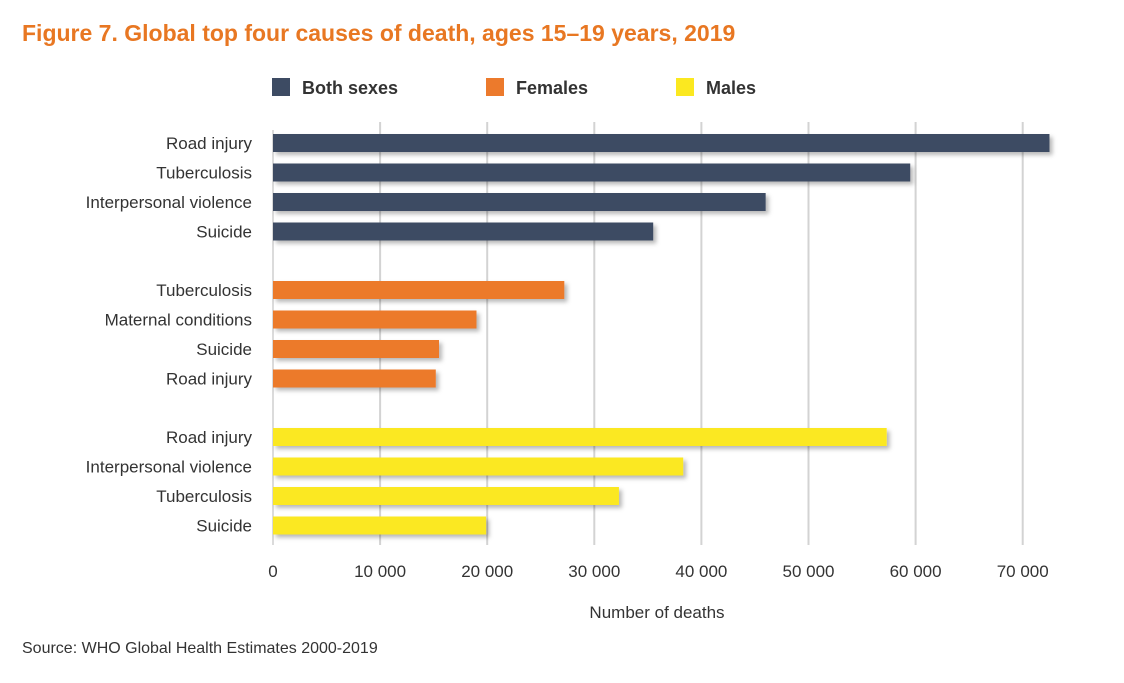 This screenshot has height=683, width=1124. Describe the element at coordinates (916, 571) in the screenshot. I see `x-tick-label: 60 000` at that location.